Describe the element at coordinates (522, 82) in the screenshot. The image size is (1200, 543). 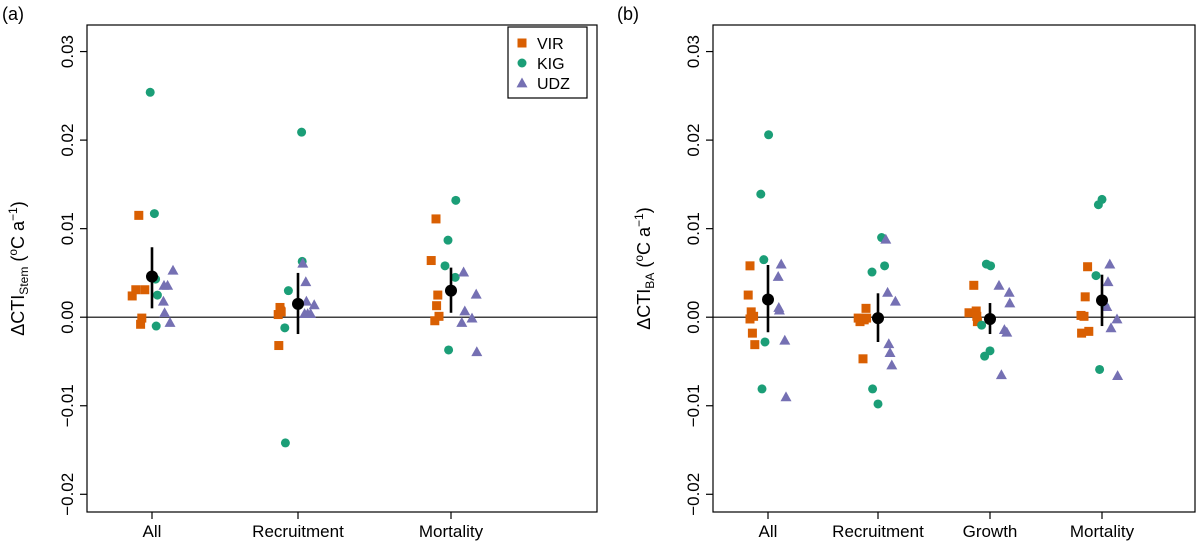
I see `legend-marker-udz` at that location.